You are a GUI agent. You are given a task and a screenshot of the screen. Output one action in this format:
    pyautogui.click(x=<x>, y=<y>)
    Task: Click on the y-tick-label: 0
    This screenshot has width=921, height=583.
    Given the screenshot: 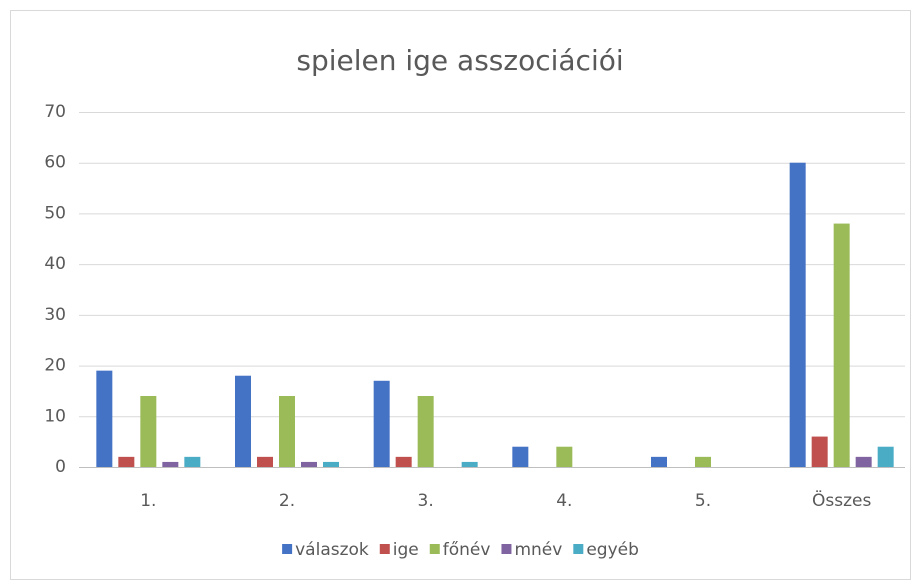 What is the action you would take?
    pyautogui.click(x=60, y=467)
    